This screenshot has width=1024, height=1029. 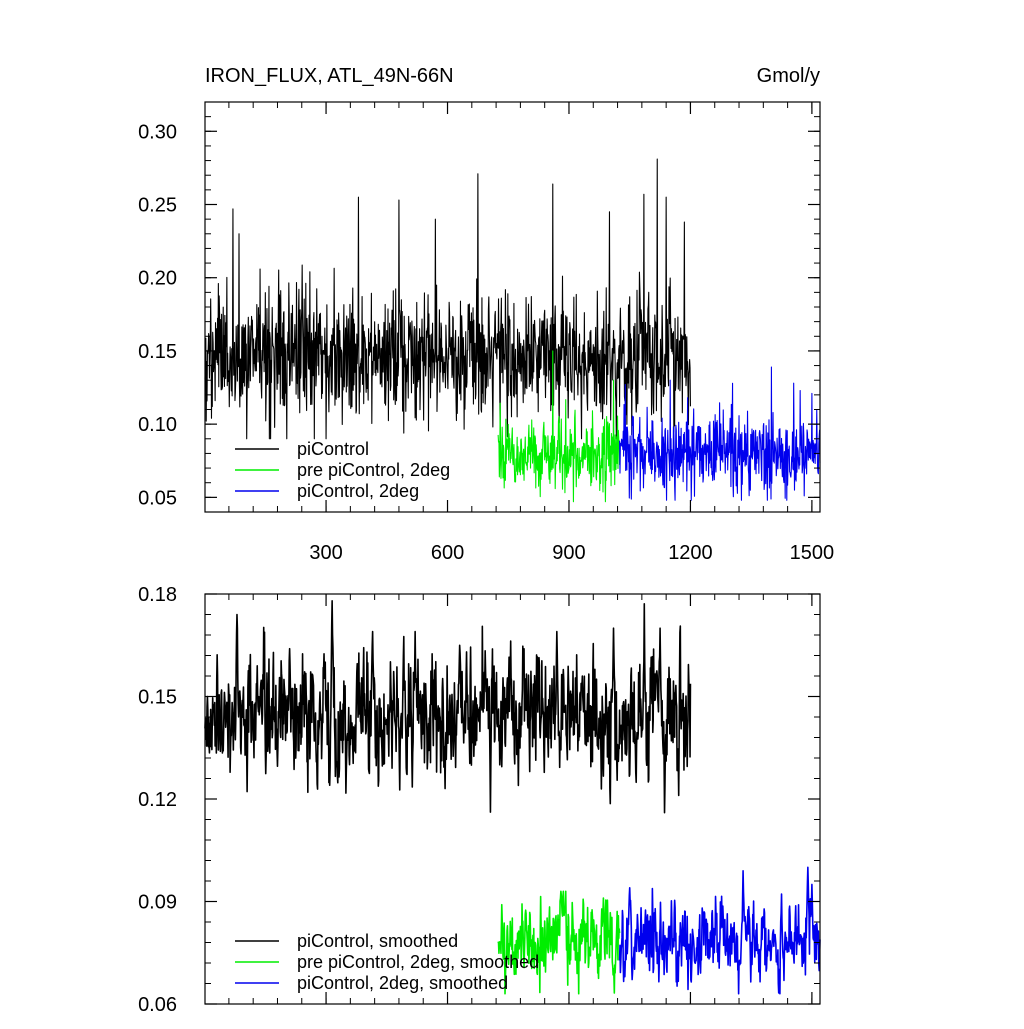 I want to click on y-tick-label: 0.06, so click(x=157, y=1005).